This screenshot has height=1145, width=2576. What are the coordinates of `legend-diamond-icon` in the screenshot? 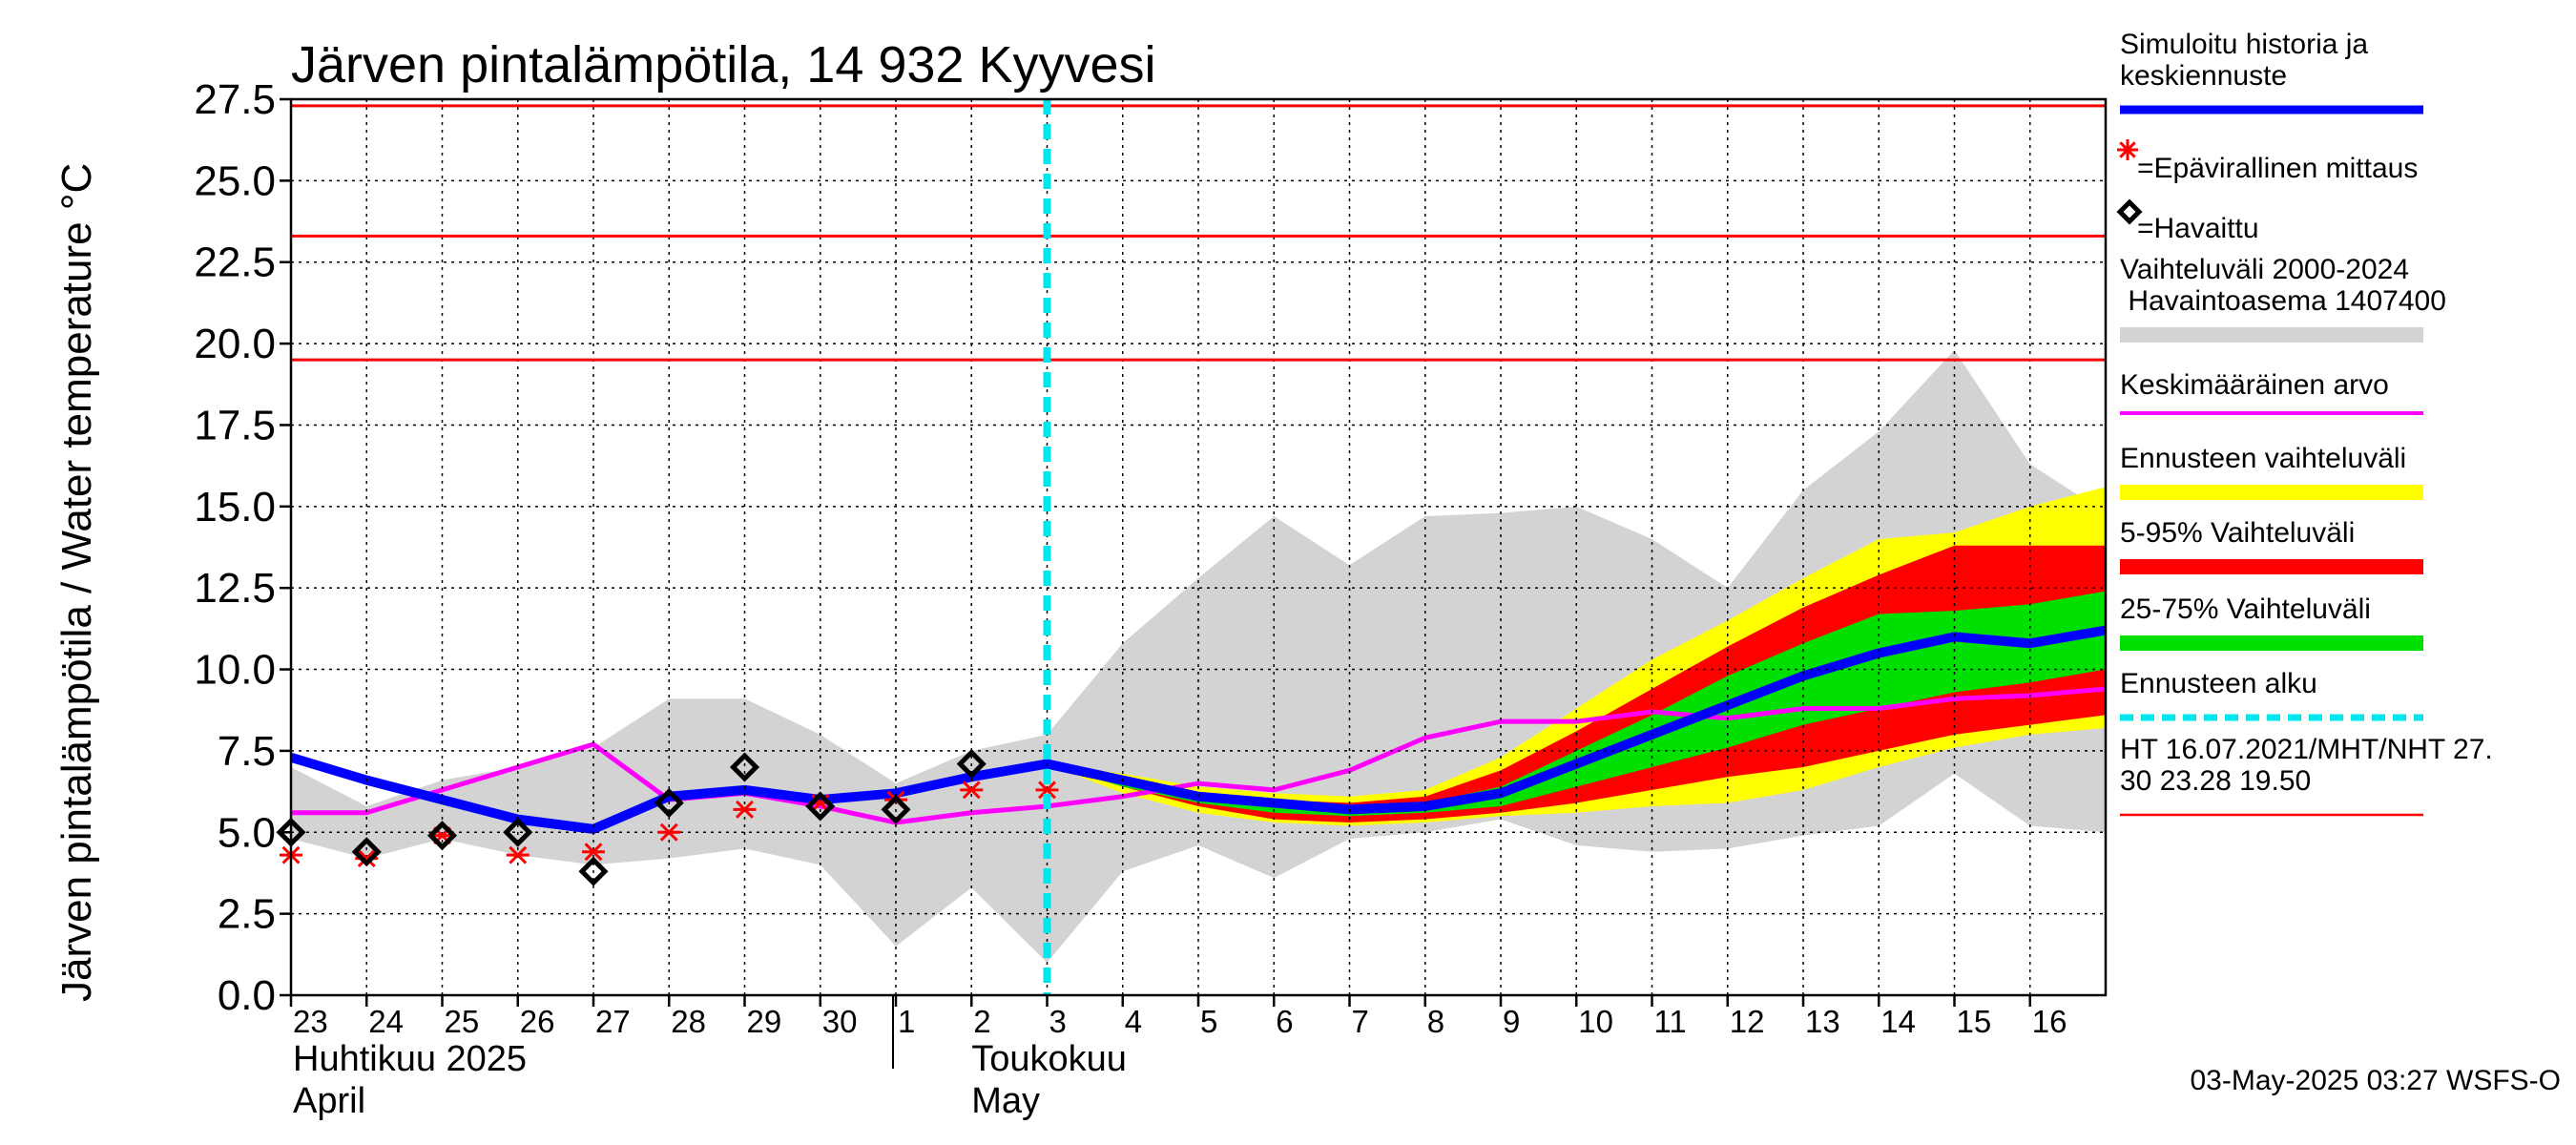 It's located at (2129, 212).